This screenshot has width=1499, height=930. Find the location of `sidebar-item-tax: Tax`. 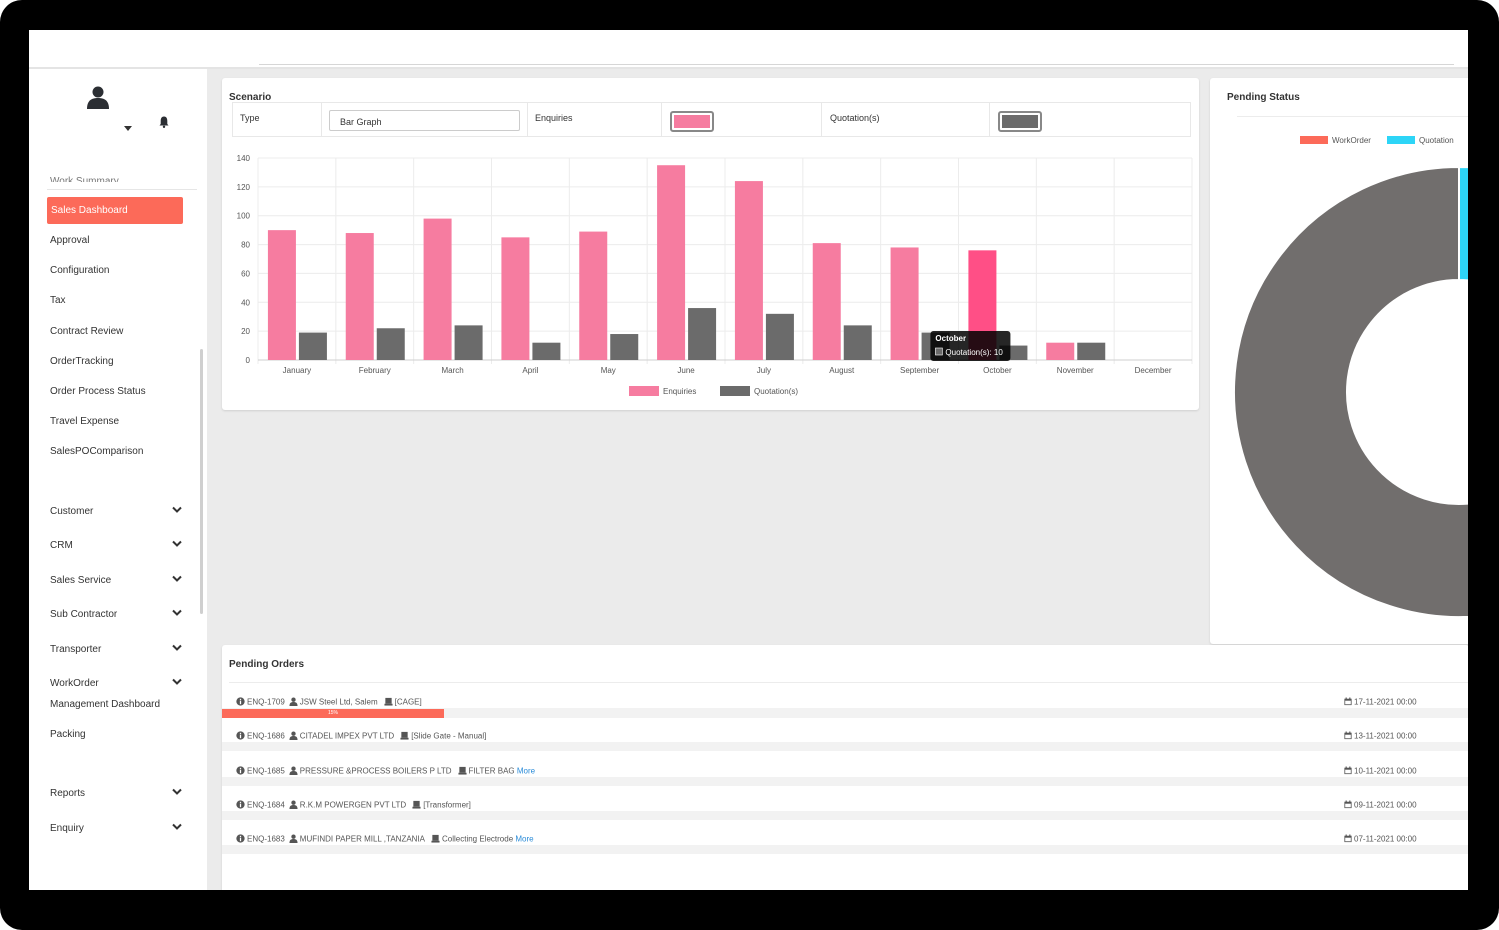

sidebar-item-tax: Tax is located at coordinates (58, 300).